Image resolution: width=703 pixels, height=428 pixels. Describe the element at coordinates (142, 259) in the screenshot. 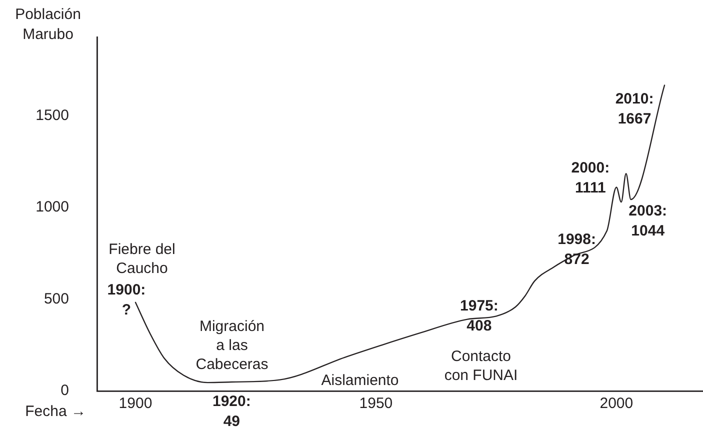

I see `annotation: Fiebre del Caucho` at that location.